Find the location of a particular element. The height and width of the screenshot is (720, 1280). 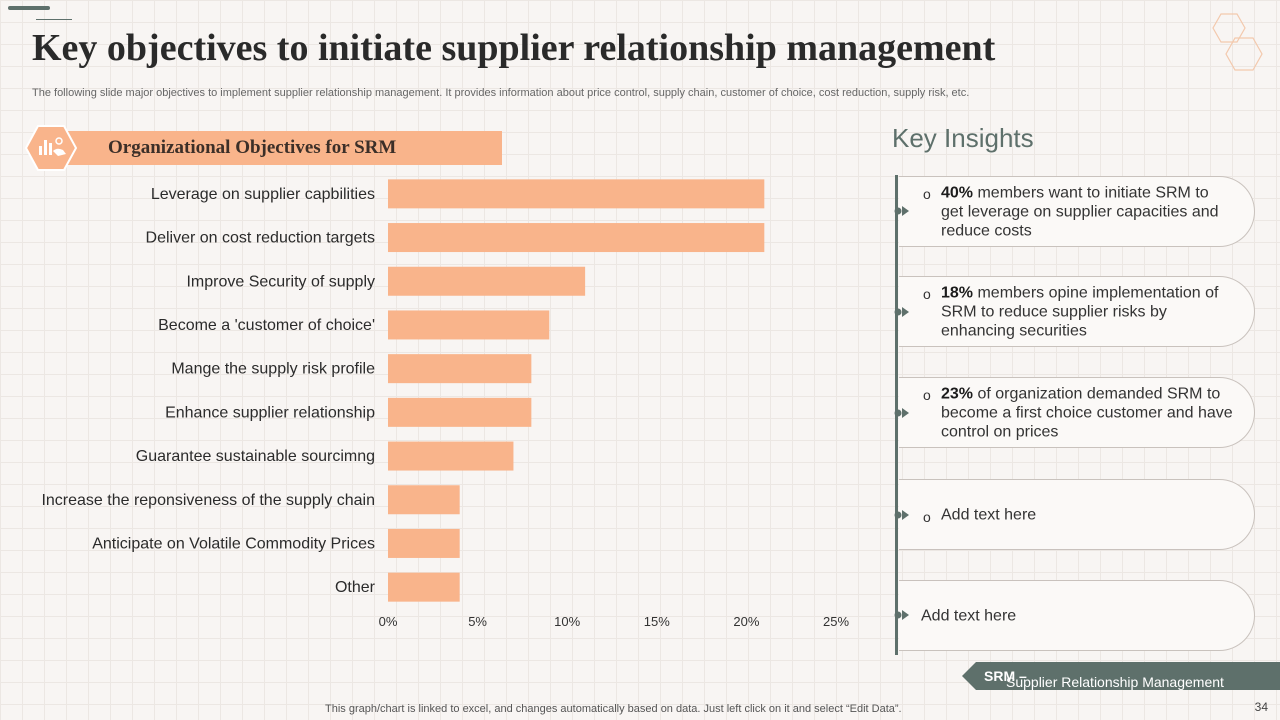

x-tick-label: 5% is located at coordinates (477, 621).